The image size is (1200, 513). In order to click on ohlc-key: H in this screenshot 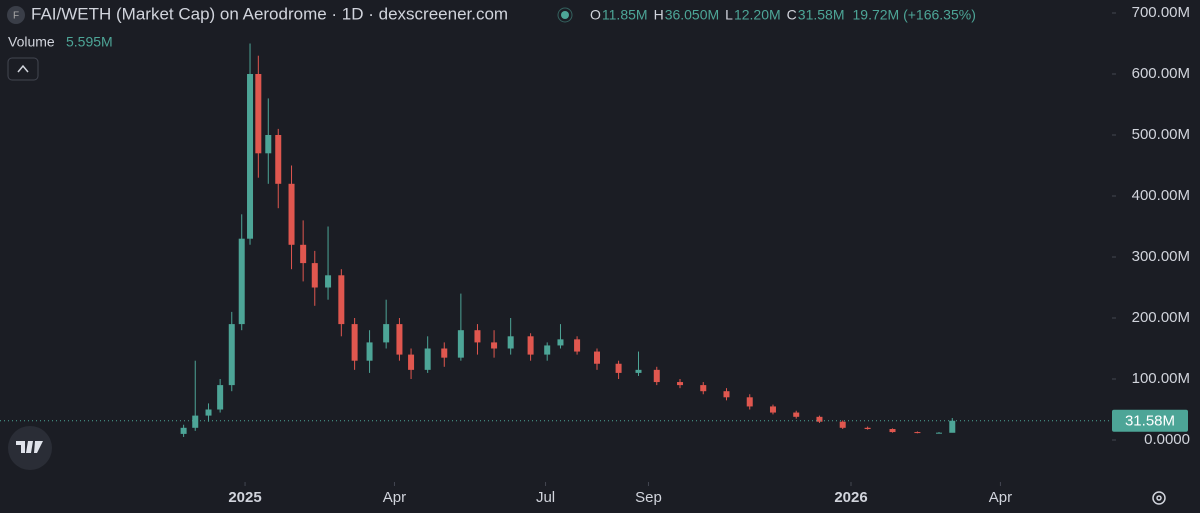, I will do `click(659, 15)`.